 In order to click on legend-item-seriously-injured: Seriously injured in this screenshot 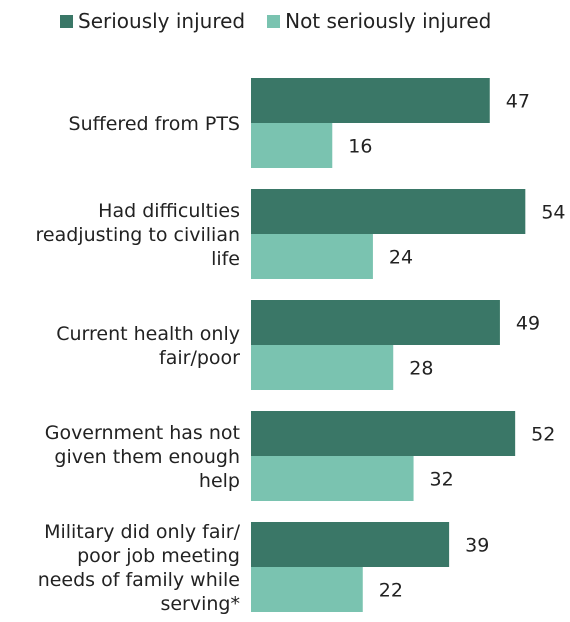, I will do `click(152, 21)`.